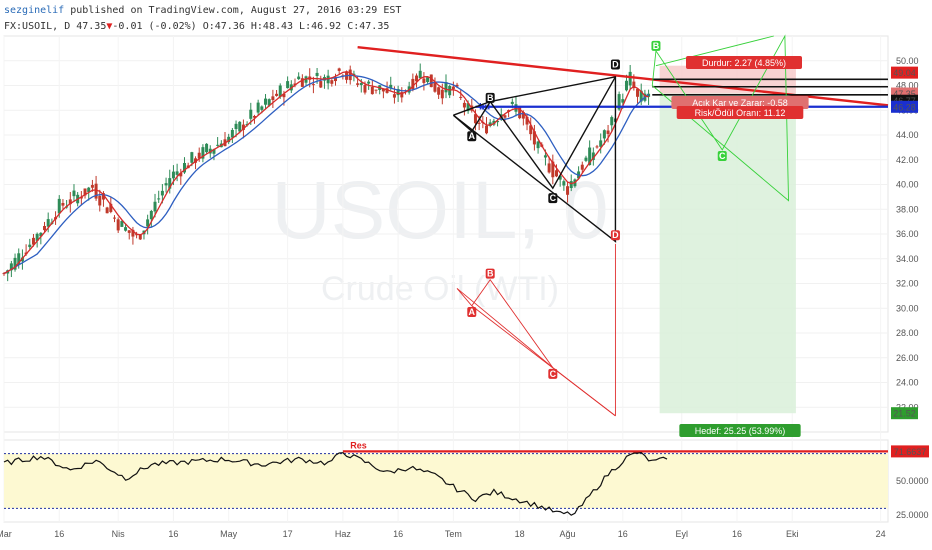 This screenshot has height=550, width=932. Describe the element at coordinates (737, 534) in the screenshot. I see `x-tick-label: 16` at that location.